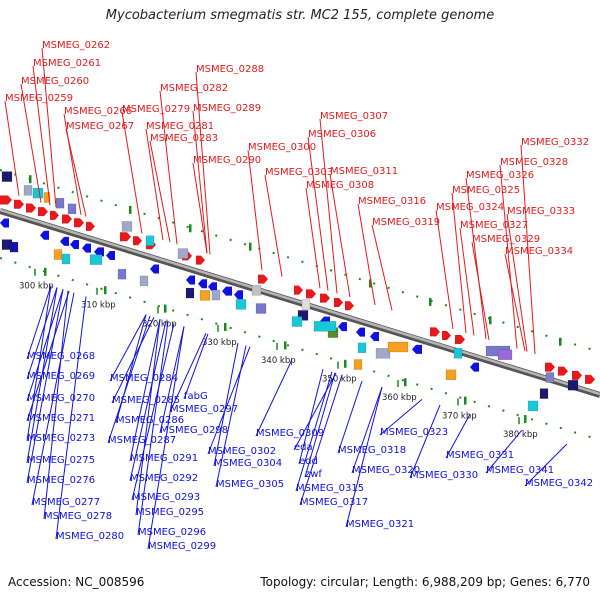 This screenshot has width=600, height=600. I want to click on gene-label: MSMEG_0291, so click(164, 458).